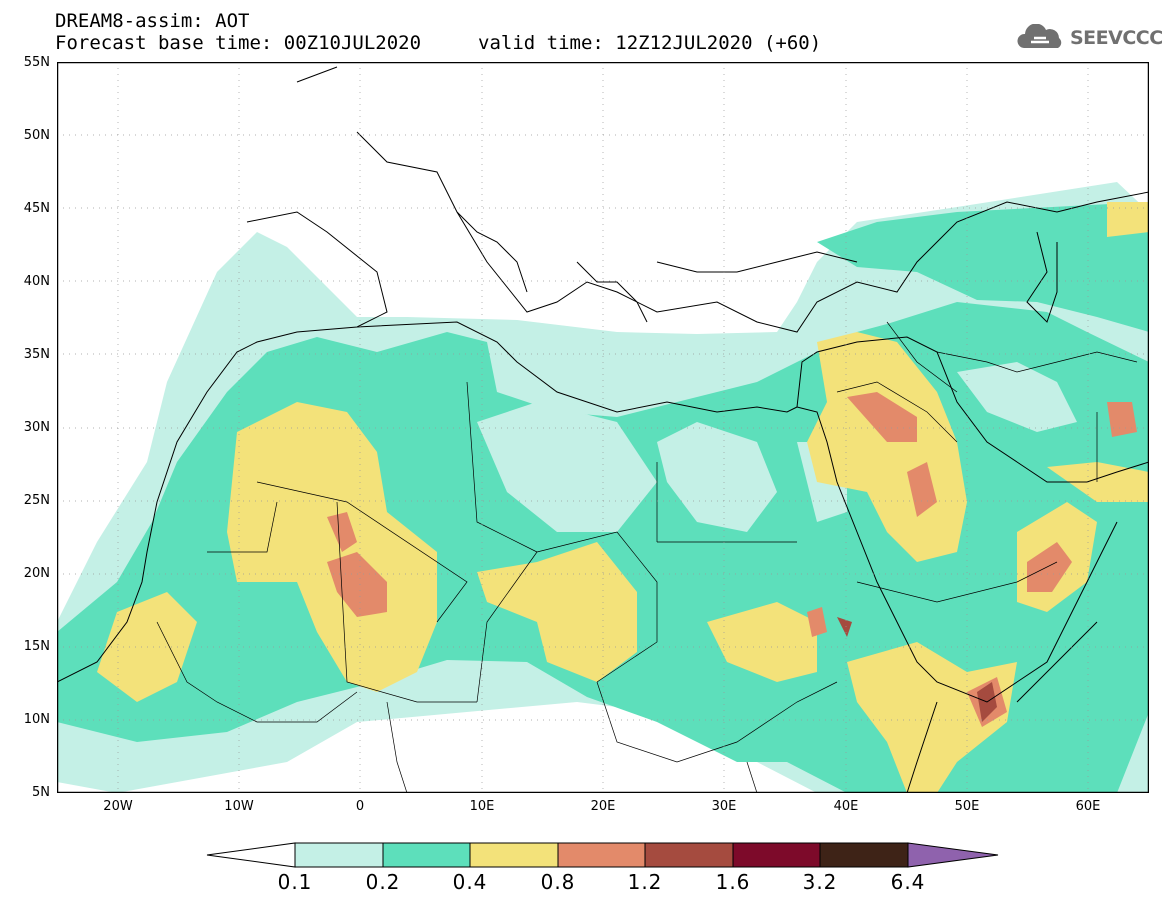 The image size is (1165, 905). What do you see at coordinates (1088, 806) in the screenshot?
I see `lon-label-60e: 60E` at bounding box center [1088, 806].